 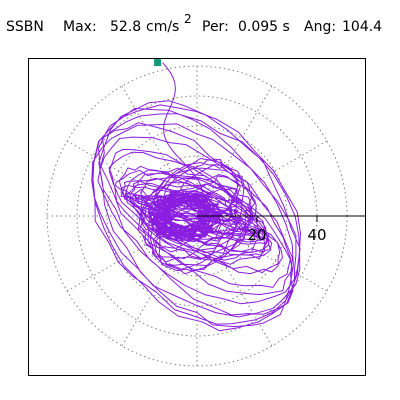 I want to click on angle-value: 104.4, so click(x=362, y=27).